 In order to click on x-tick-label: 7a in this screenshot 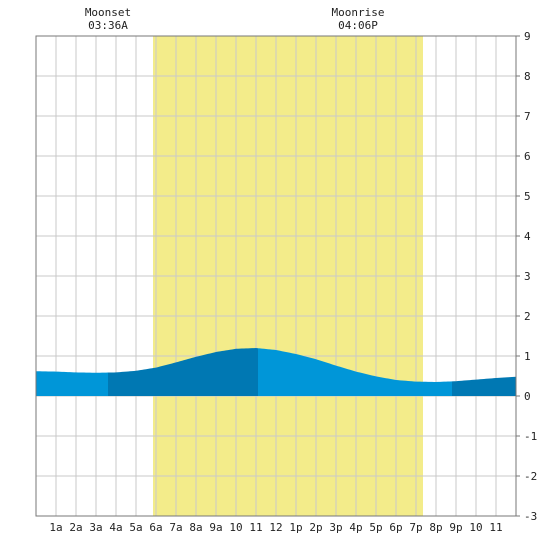, I will do `click(175, 527)`.